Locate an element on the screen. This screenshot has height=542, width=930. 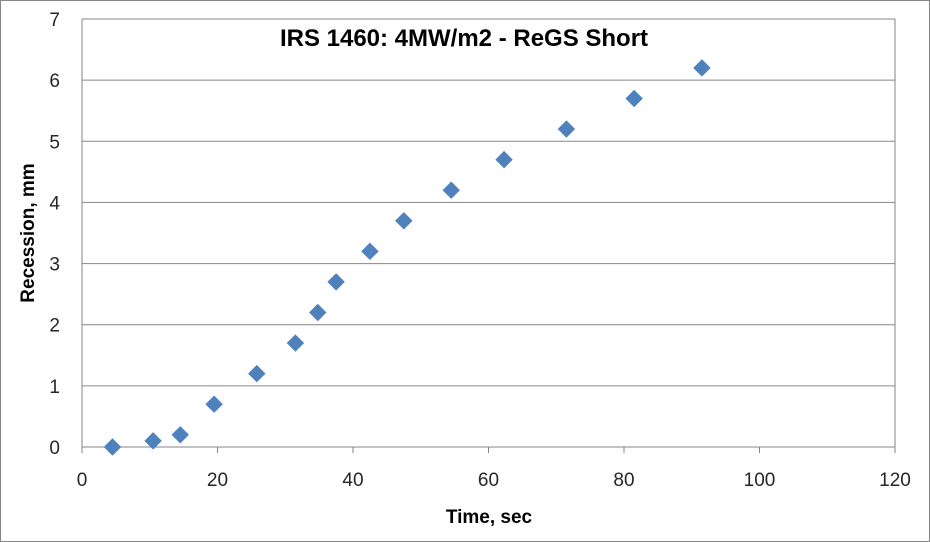
y-tick-label: 7 is located at coordinates (54, 20).